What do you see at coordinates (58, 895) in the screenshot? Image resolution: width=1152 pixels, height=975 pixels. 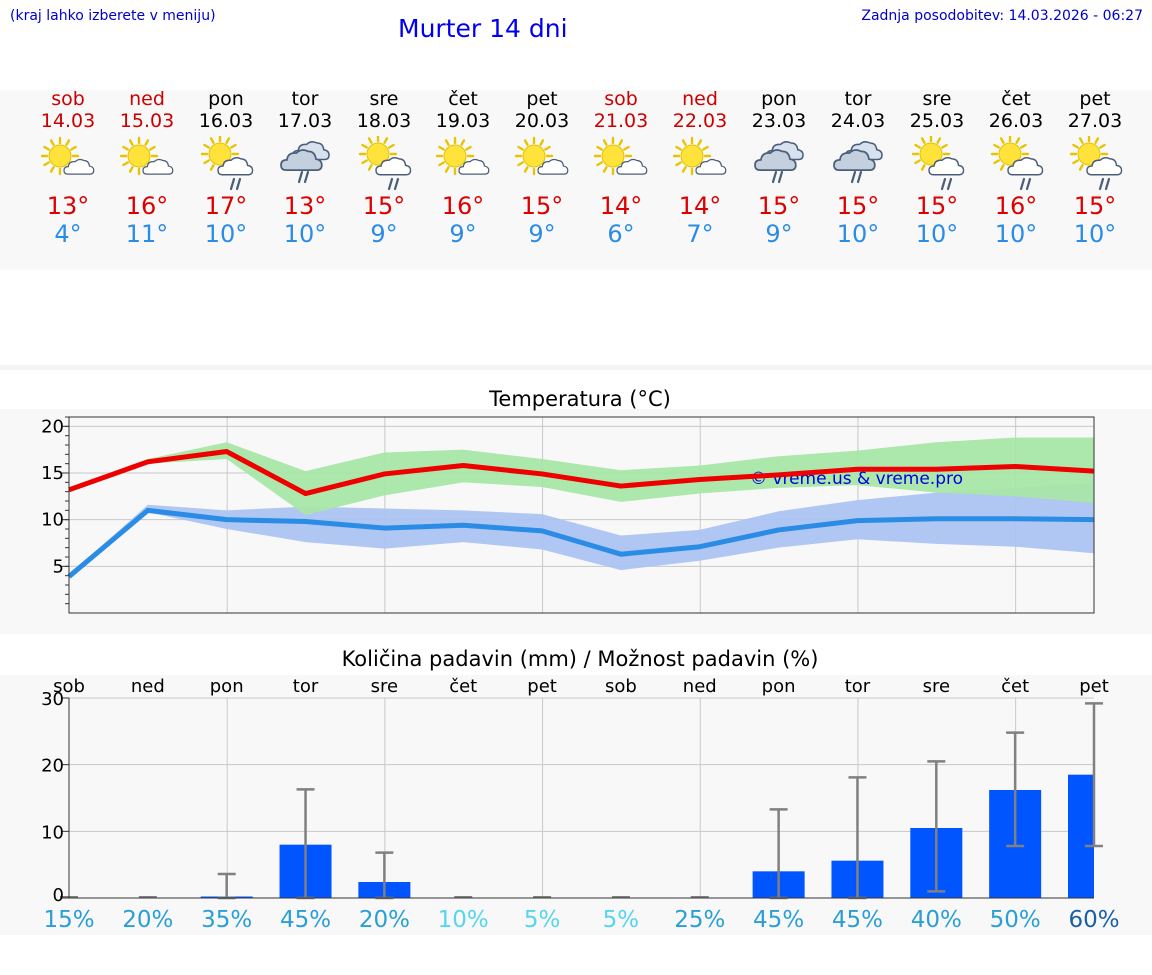 I see `y-tick-label: 0` at bounding box center [58, 895].